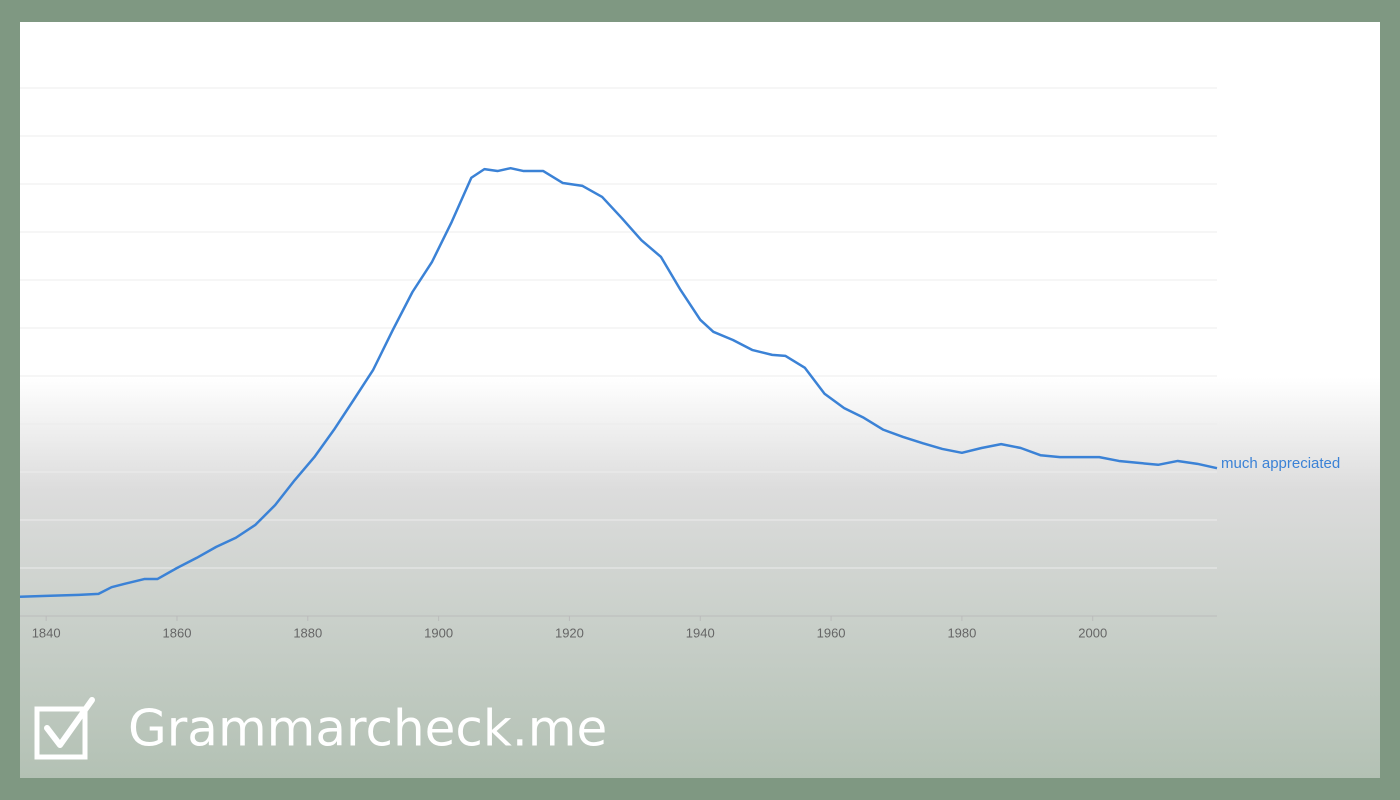 The image size is (1400, 800). I want to click on x-tick-label: 1940, so click(700, 632).